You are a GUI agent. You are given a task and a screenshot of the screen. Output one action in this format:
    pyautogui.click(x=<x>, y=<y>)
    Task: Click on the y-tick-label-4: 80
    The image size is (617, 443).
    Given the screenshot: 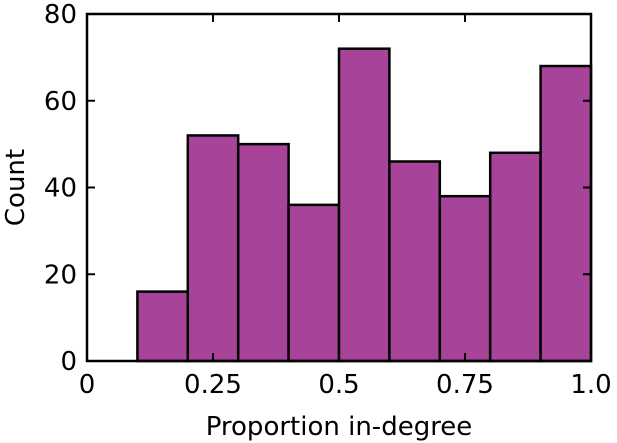 What is the action you would take?
    pyautogui.click(x=60, y=15)
    